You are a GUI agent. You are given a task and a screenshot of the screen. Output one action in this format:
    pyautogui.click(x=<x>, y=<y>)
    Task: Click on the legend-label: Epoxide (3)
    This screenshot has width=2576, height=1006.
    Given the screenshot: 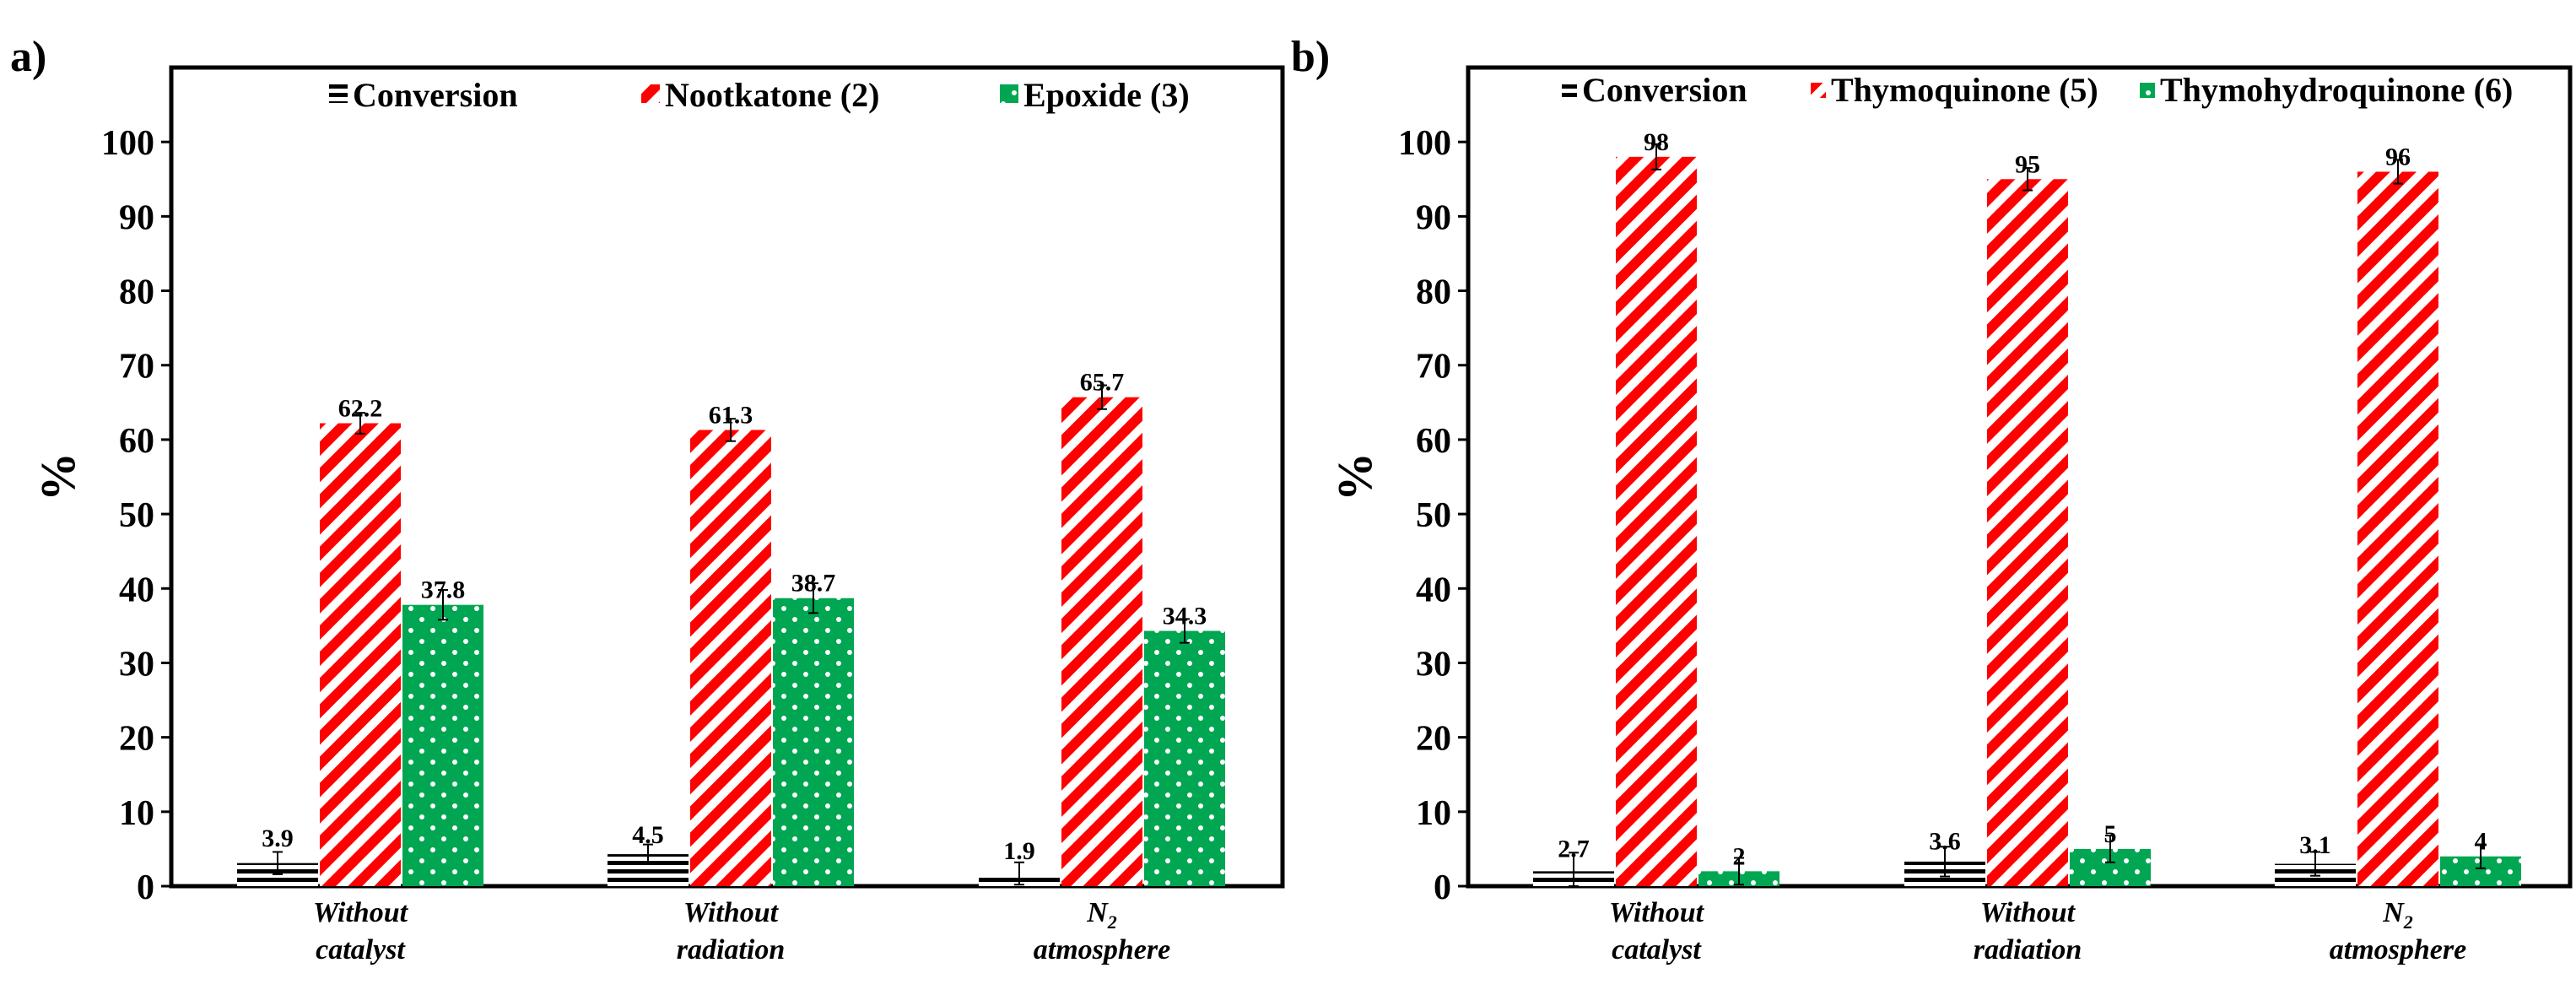 What is the action you would take?
    pyautogui.click(x=1106, y=95)
    